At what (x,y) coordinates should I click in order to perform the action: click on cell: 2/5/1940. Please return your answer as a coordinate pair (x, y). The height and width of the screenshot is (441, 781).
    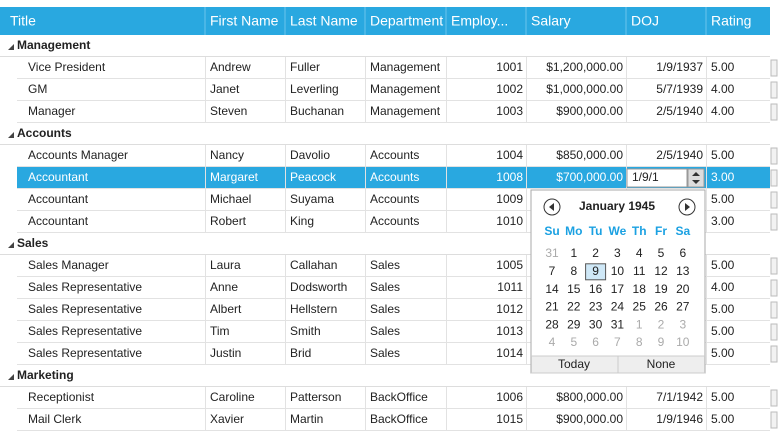
    Looking at the image, I should click on (679, 155).